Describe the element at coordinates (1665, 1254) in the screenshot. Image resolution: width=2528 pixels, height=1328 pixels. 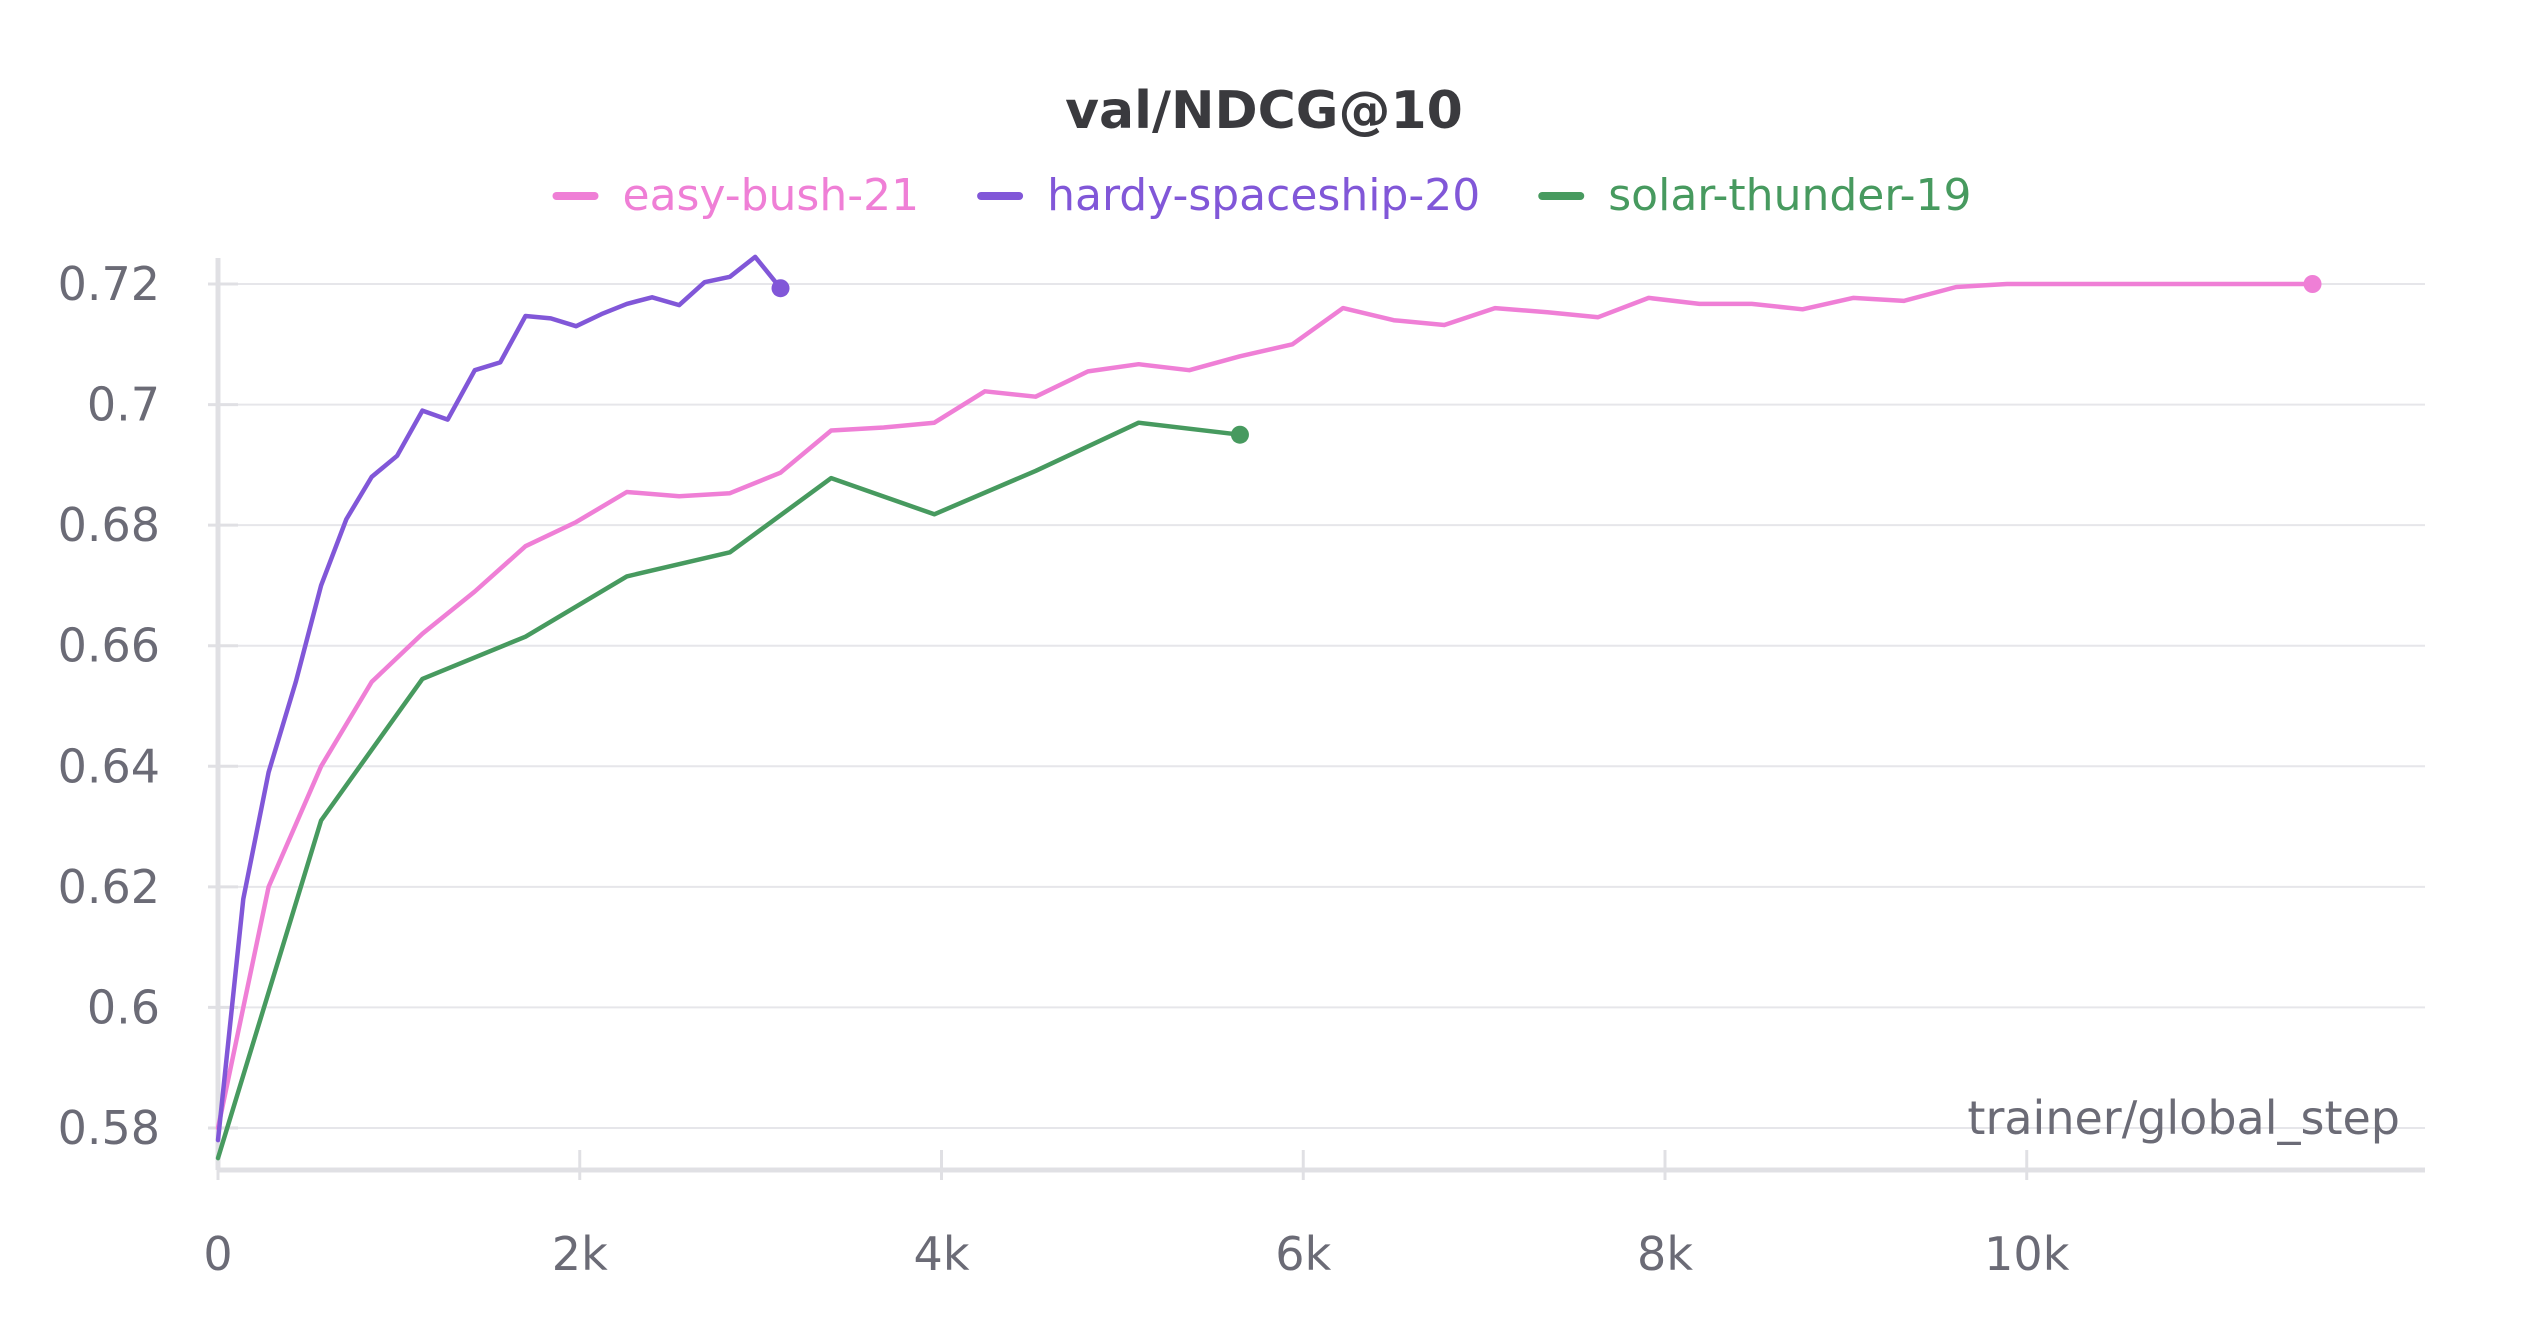
I see `x-tick-label: 8k` at that location.